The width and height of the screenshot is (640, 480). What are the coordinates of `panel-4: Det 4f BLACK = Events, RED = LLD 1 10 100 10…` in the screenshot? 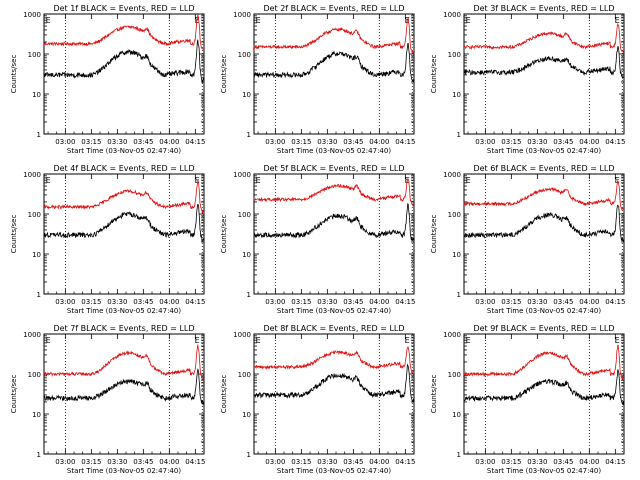 It's located at (107, 239).